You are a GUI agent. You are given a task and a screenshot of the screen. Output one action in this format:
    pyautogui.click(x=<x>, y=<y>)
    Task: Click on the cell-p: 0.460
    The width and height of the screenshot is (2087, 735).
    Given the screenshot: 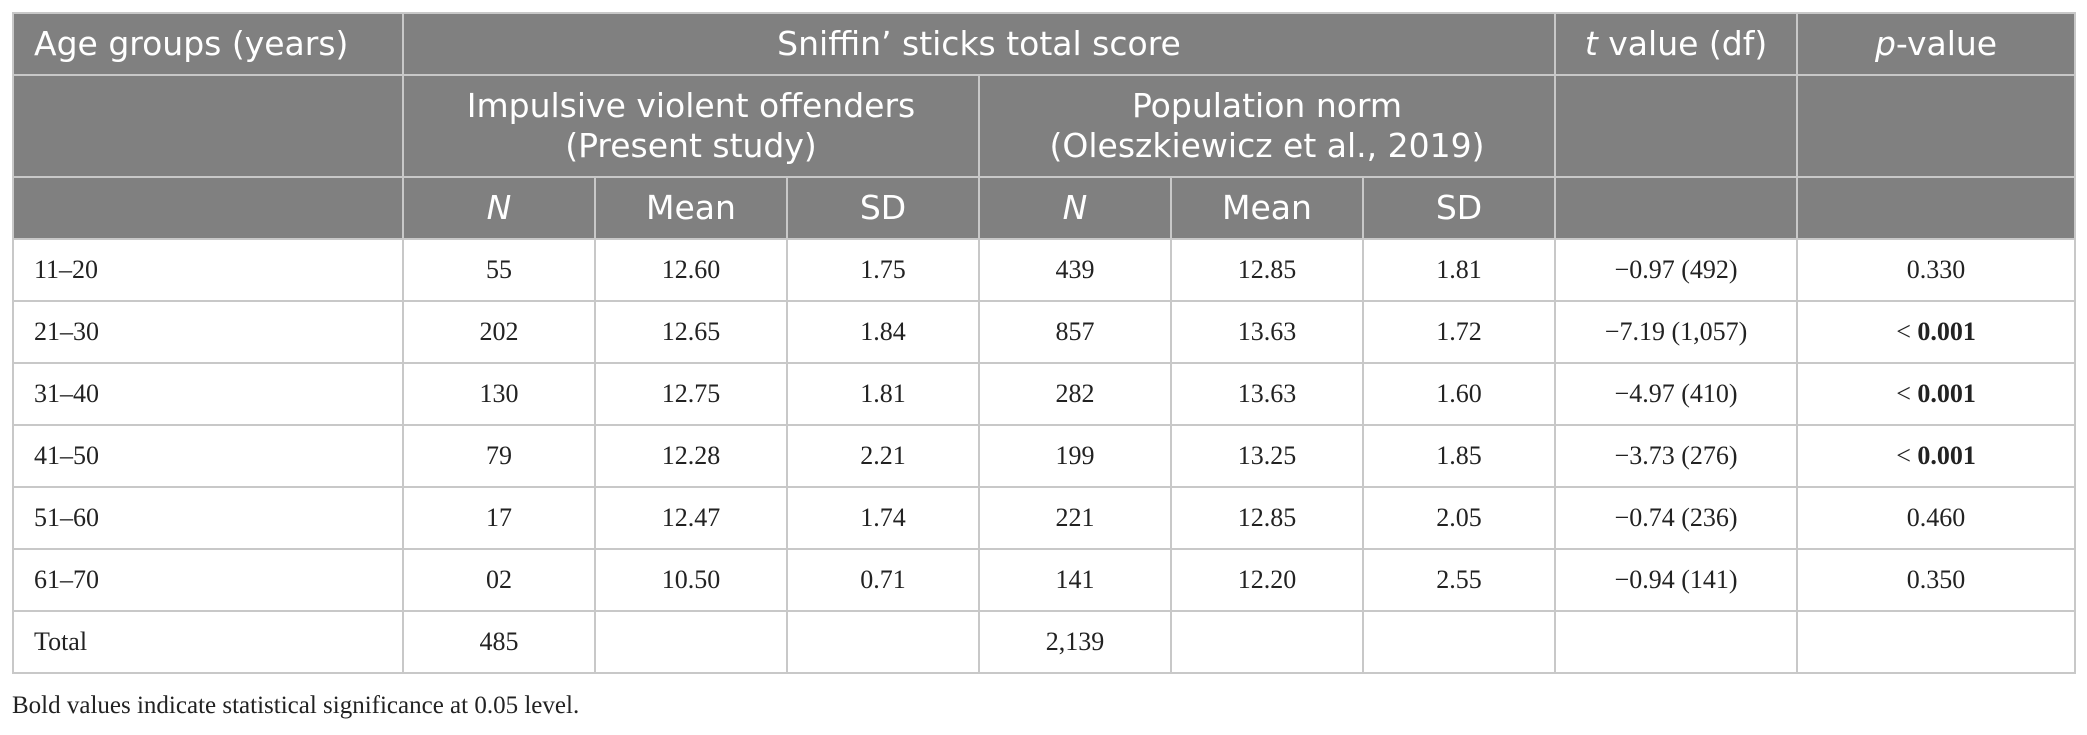 What is the action you would take?
    pyautogui.click(x=1936, y=518)
    